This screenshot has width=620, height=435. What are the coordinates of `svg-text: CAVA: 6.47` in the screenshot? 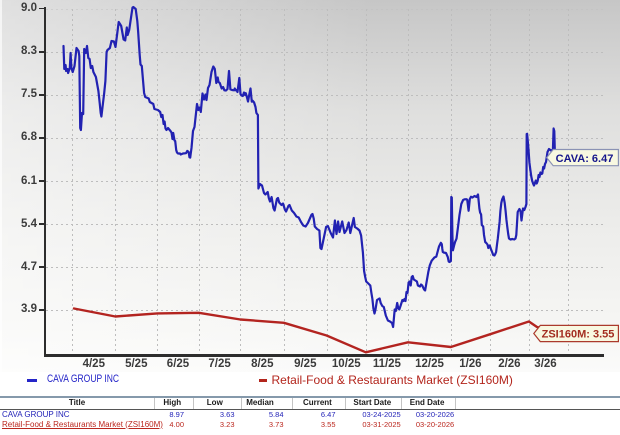 It's located at (585, 159).